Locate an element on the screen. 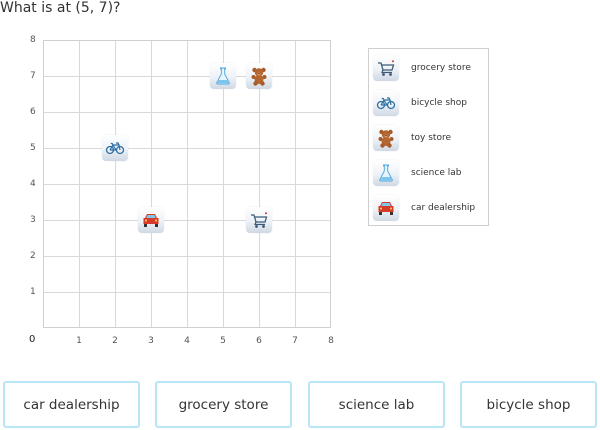 The image size is (600, 430). y-tick-6: 6 is located at coordinates (33, 112).